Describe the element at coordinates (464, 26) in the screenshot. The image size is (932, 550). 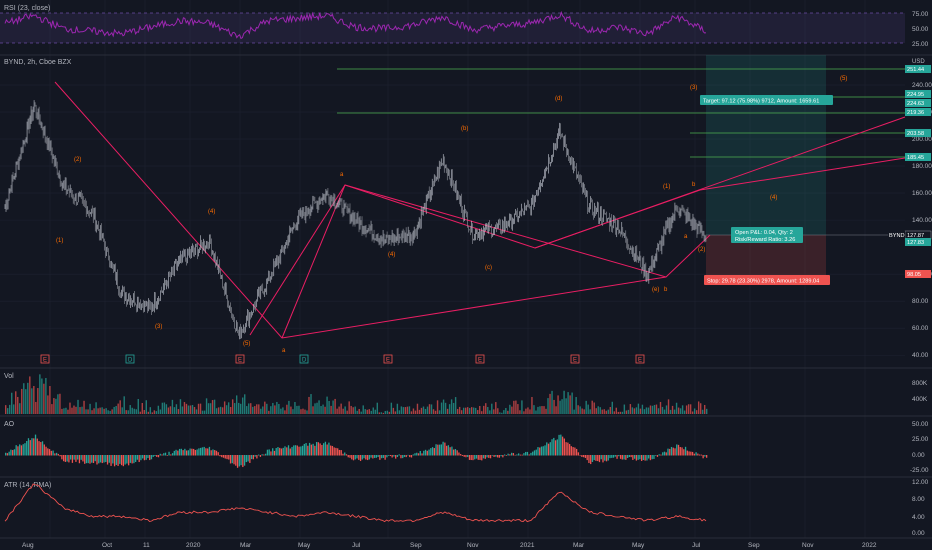
I see `rsi-pane: RSI (23, close) 75.00 50.00 25.00` at that location.